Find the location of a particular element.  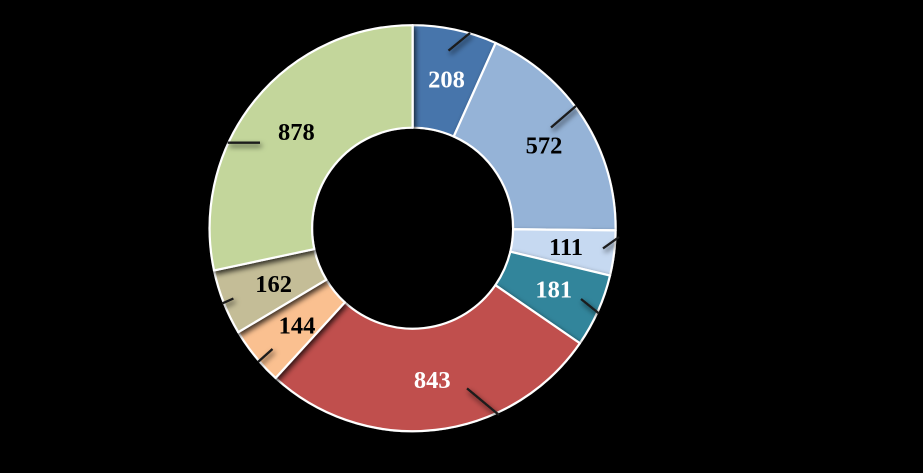

svg-text: 208 is located at coordinates (446, 80).